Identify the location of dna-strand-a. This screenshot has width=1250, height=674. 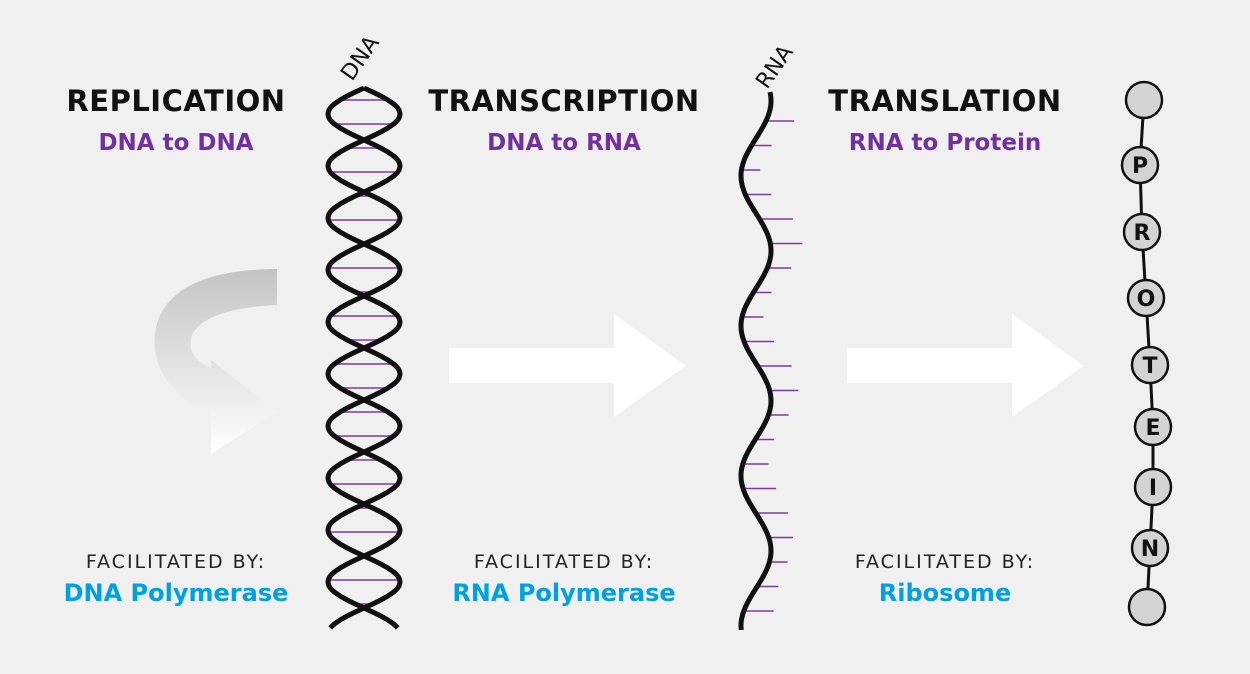
(364, 357).